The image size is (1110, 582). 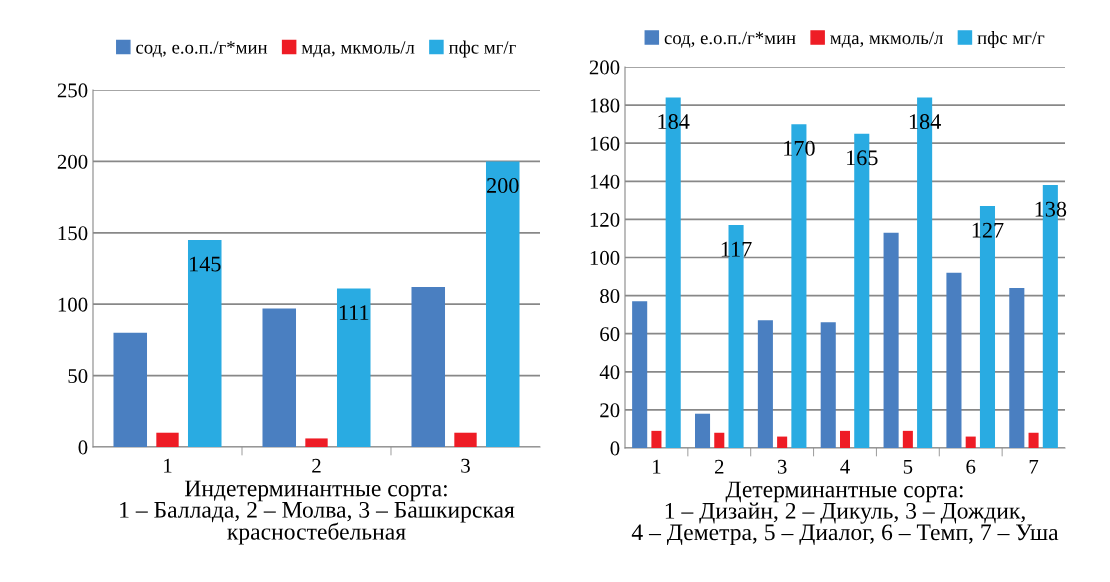 I want to click on x-tick-label: 7, so click(x=1034, y=466).